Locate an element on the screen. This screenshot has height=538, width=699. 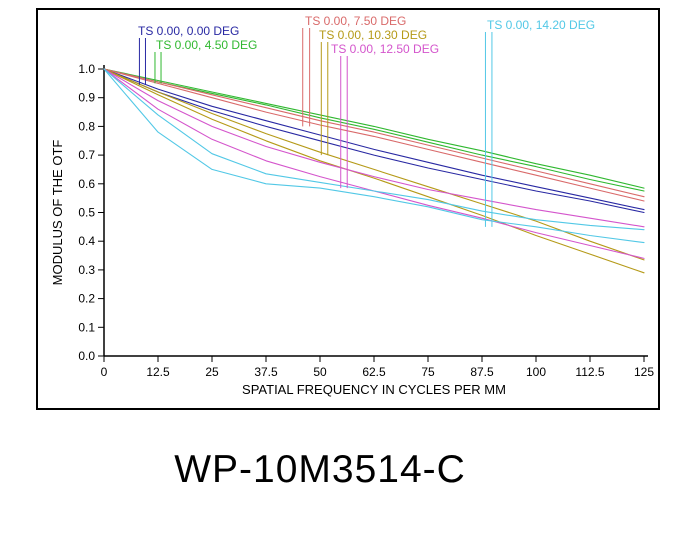
y-tick-label: 0.7 is located at coordinates (86, 155).